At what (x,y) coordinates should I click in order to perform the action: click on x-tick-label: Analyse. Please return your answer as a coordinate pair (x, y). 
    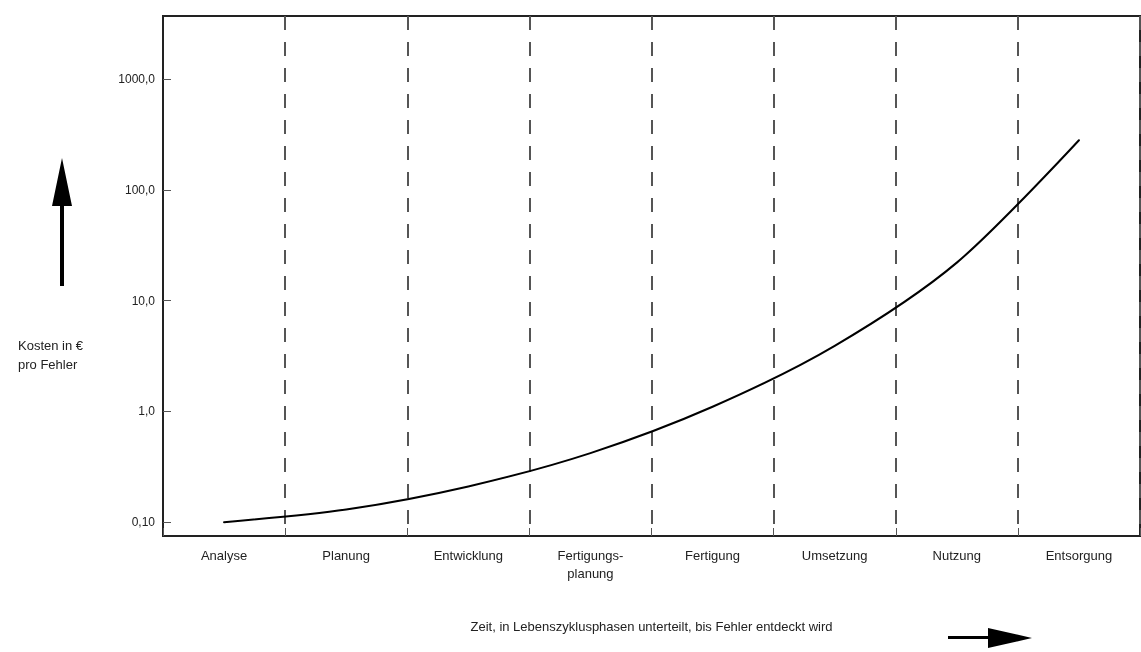
    Looking at the image, I should click on (224, 555).